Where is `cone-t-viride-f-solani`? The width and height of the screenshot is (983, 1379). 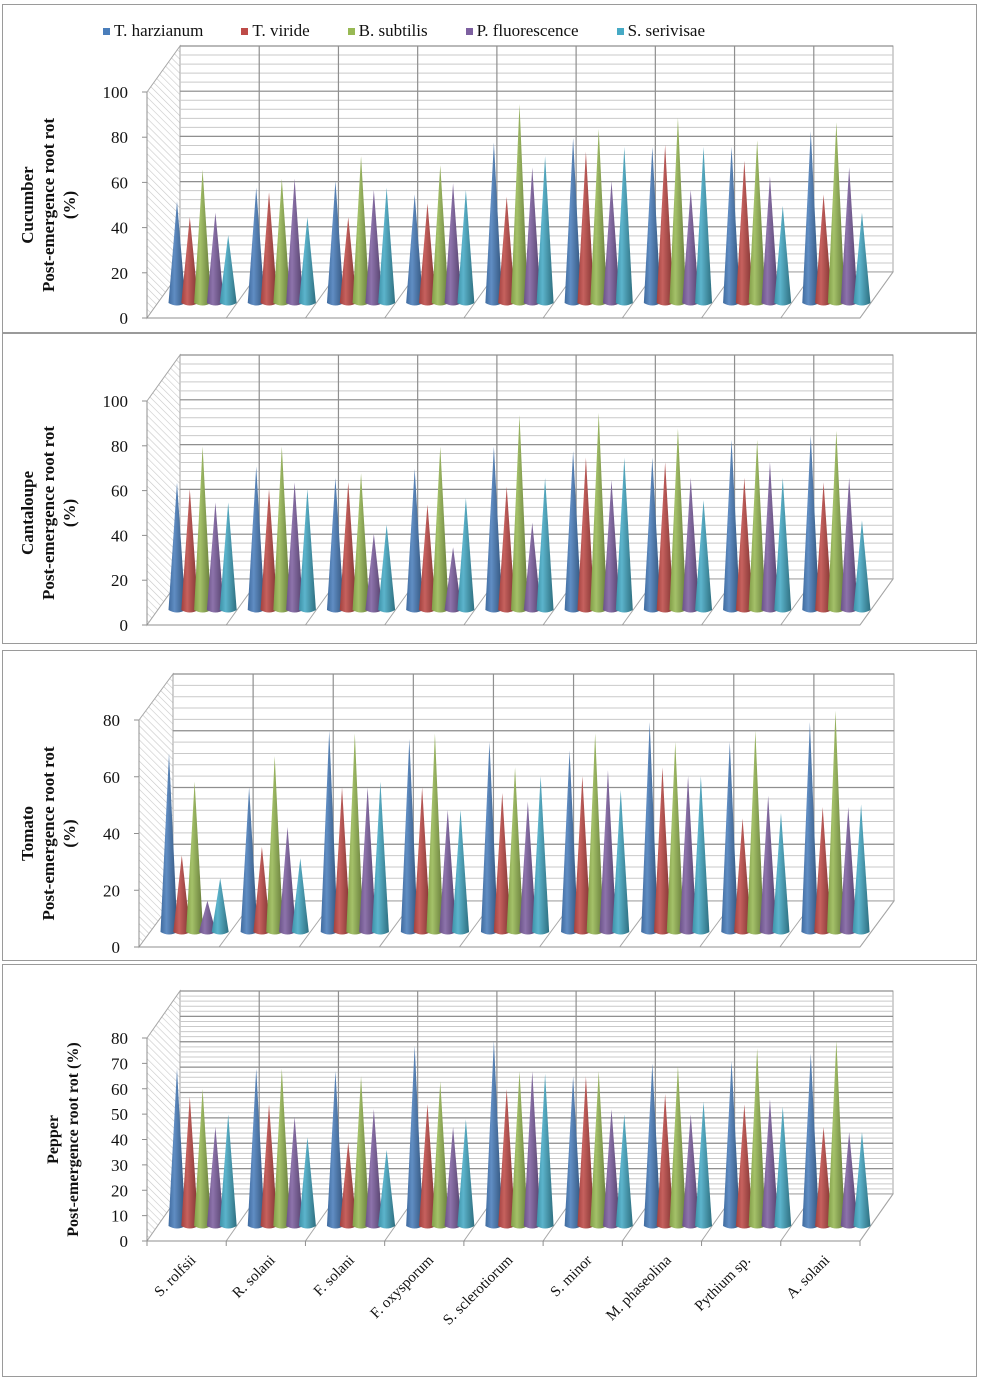 cone-t-viride-f-solani is located at coordinates (342, 861).